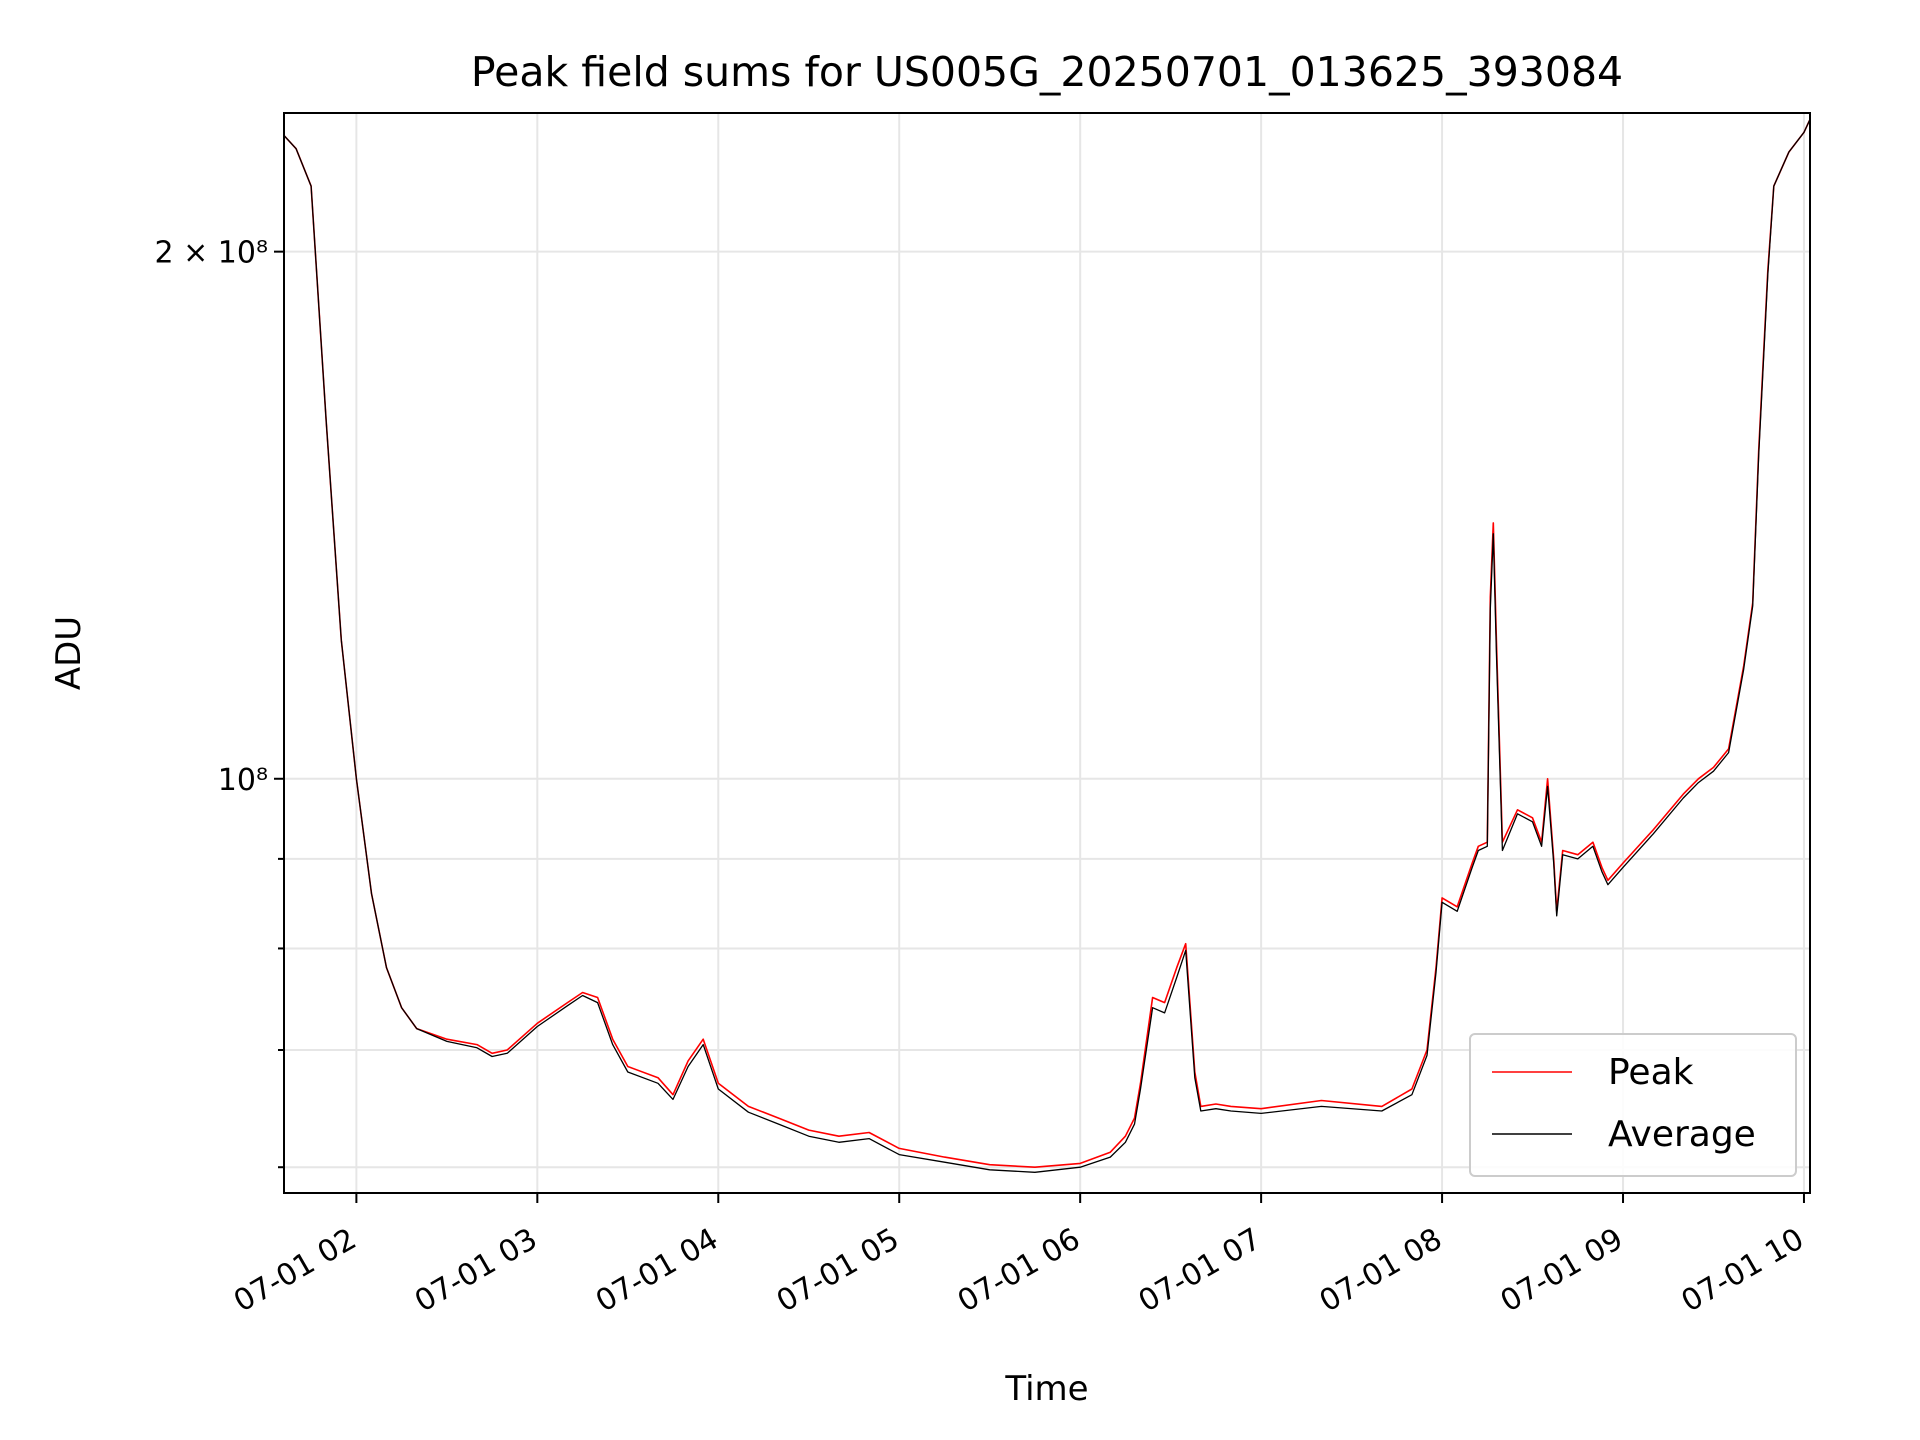  What do you see at coordinates (69, 653) in the screenshot?
I see `y-axis-label: ADU` at bounding box center [69, 653].